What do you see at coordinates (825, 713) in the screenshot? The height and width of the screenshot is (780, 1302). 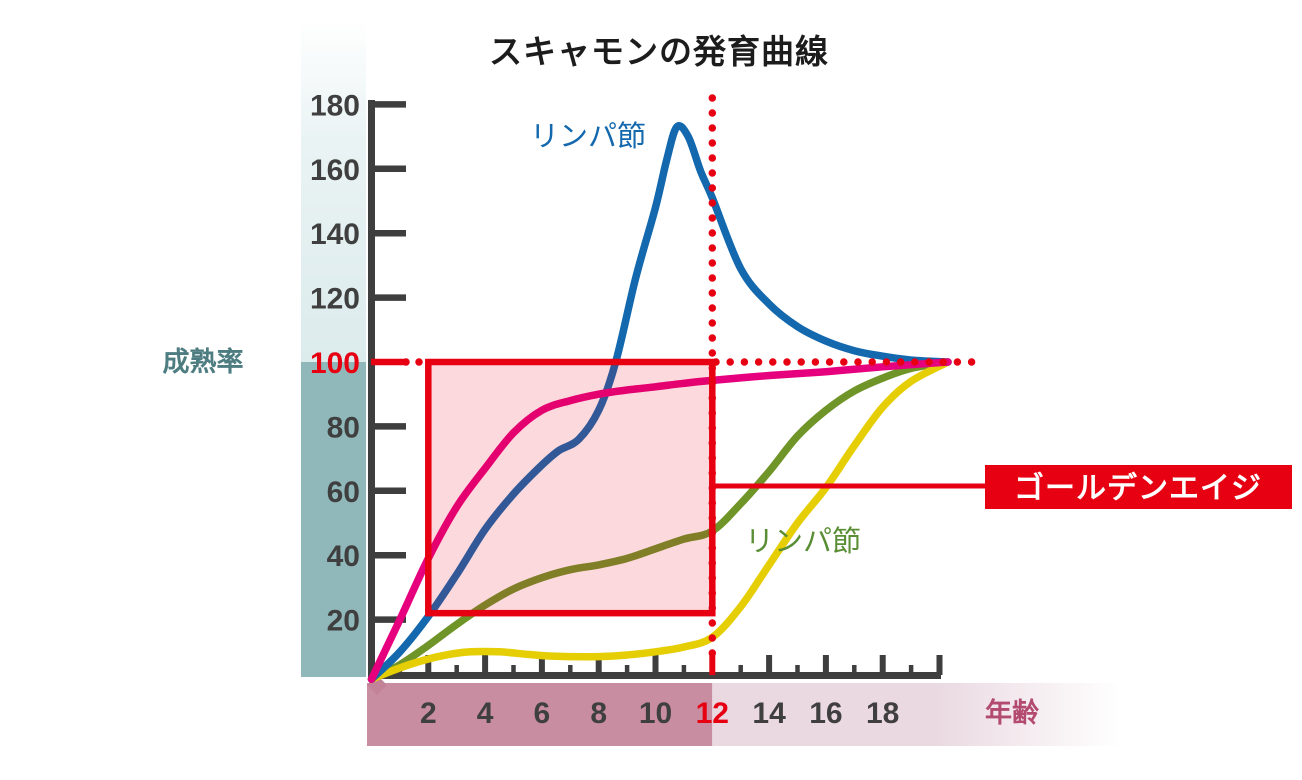 I see `x-tick-label-16: 16` at bounding box center [825, 713].